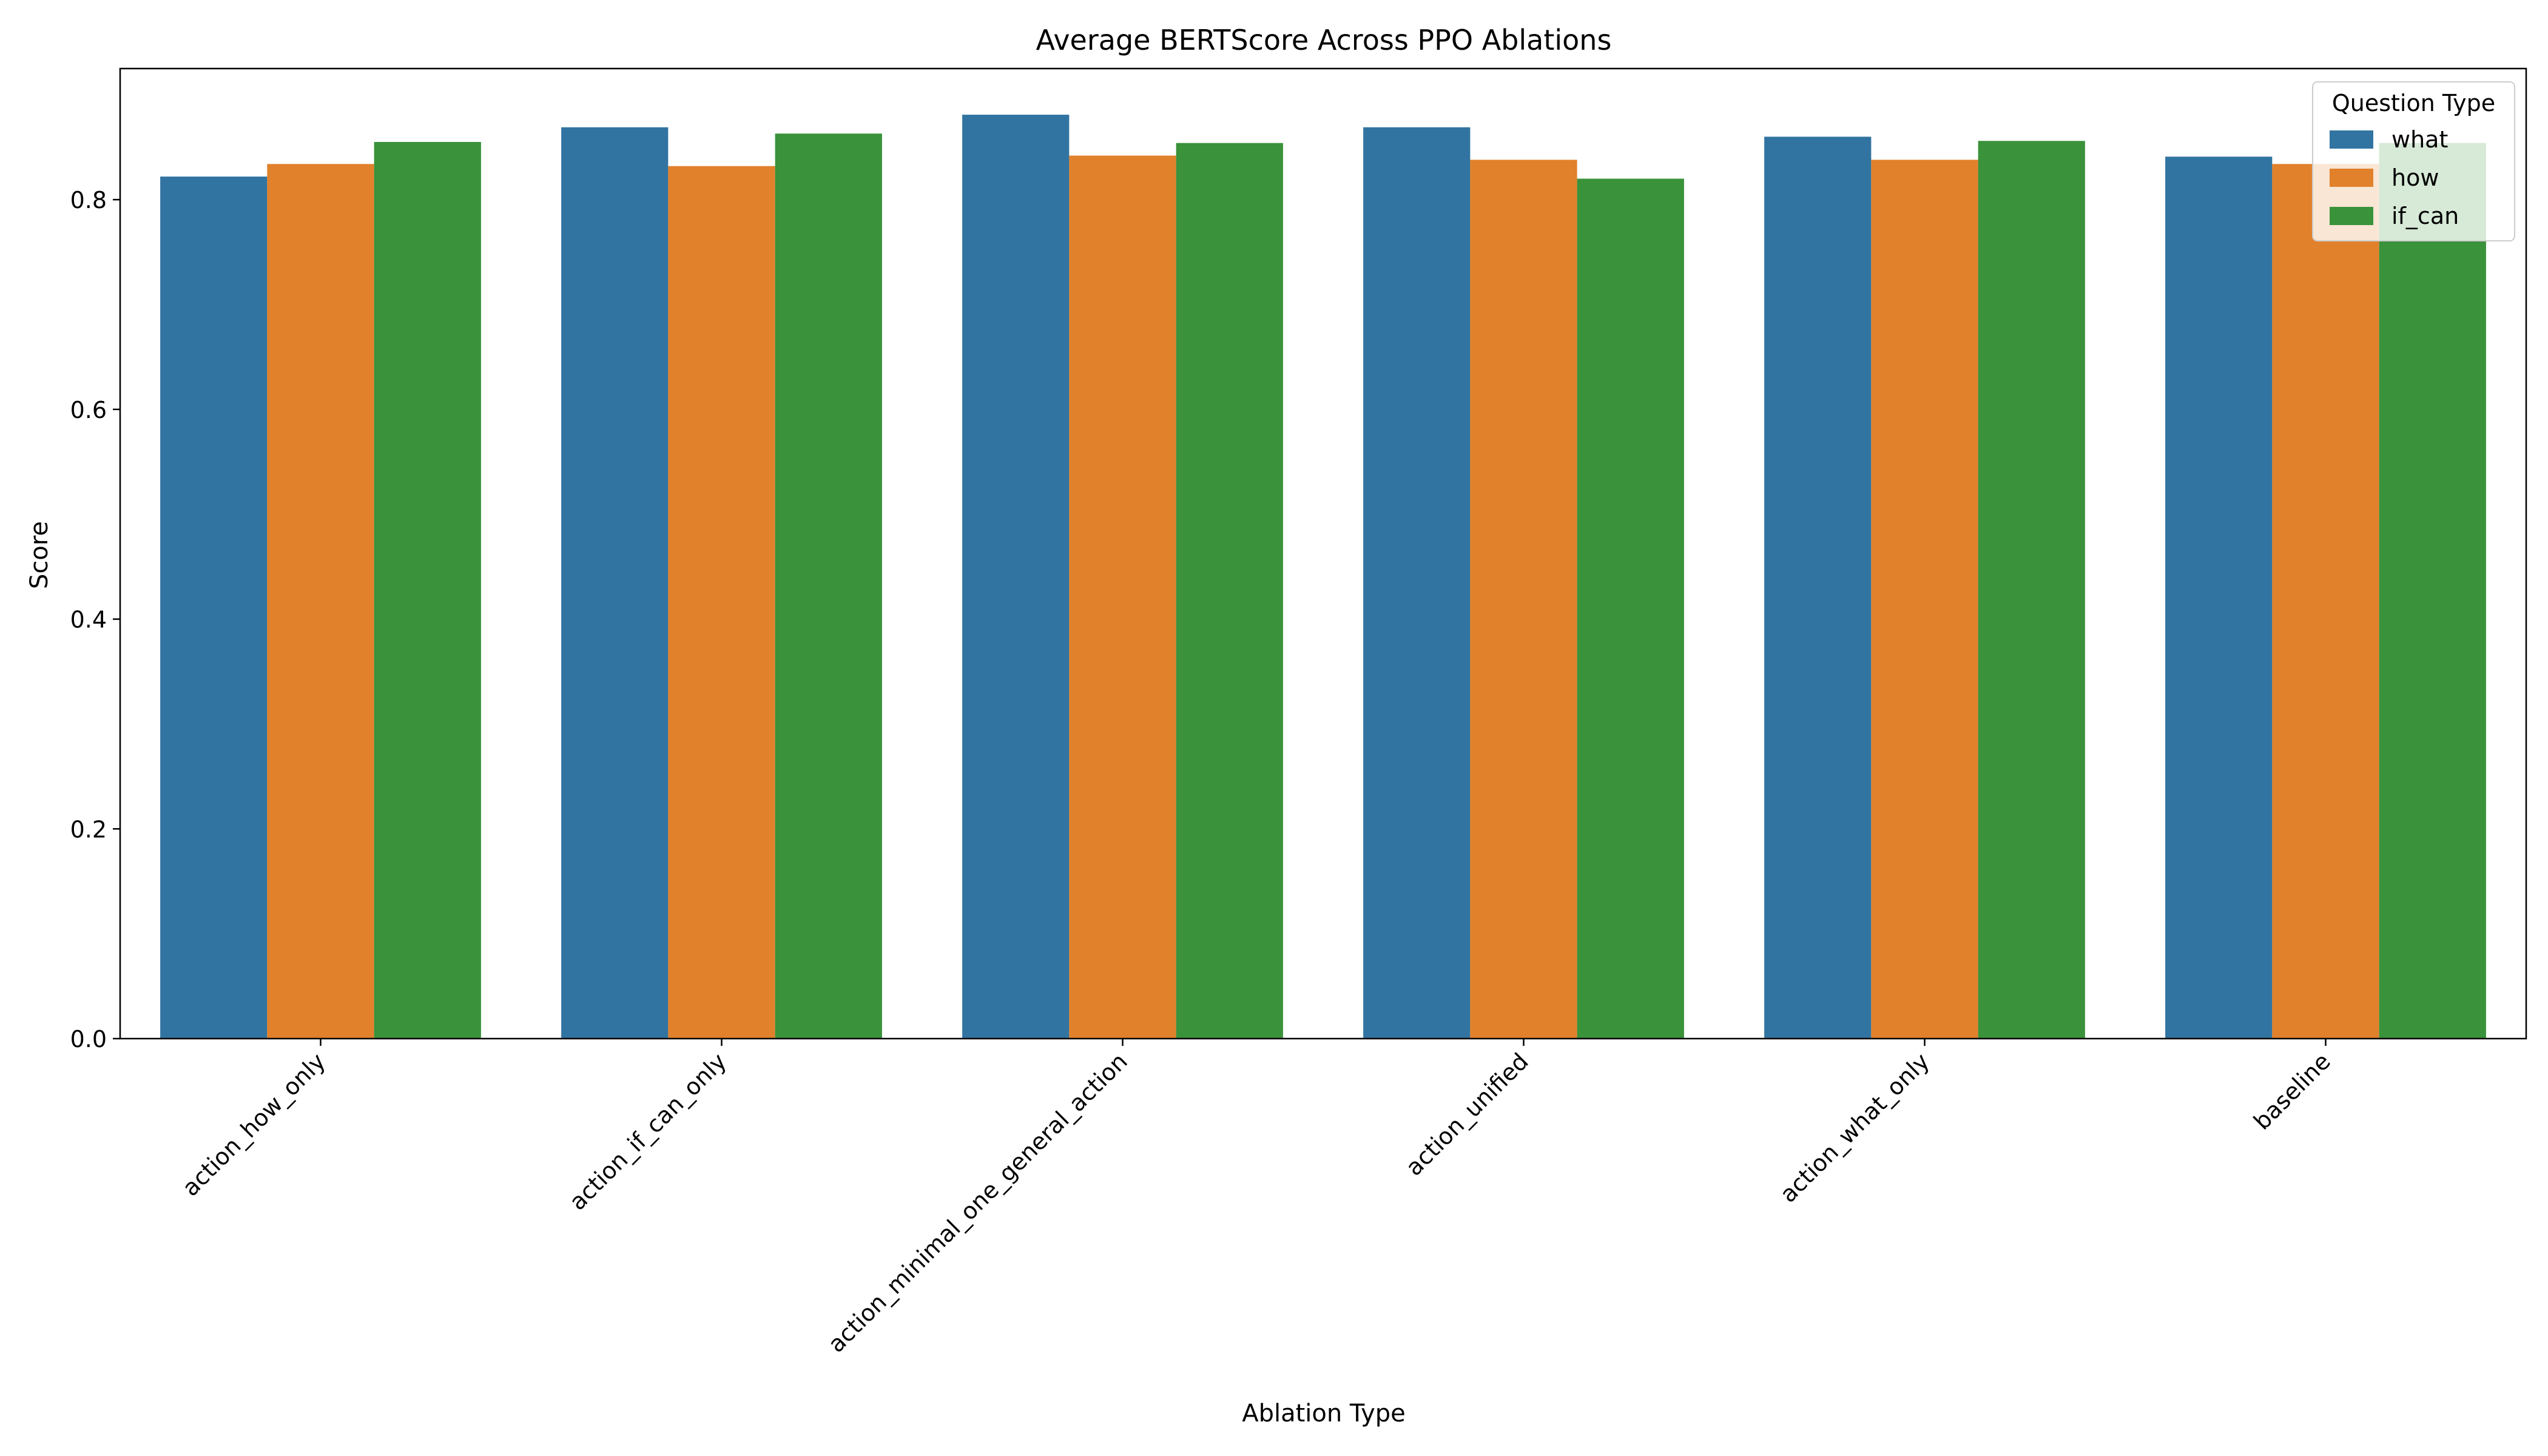  What do you see at coordinates (828, 586) in the screenshot?
I see `bar-if_can-action_if_can_only` at bounding box center [828, 586].